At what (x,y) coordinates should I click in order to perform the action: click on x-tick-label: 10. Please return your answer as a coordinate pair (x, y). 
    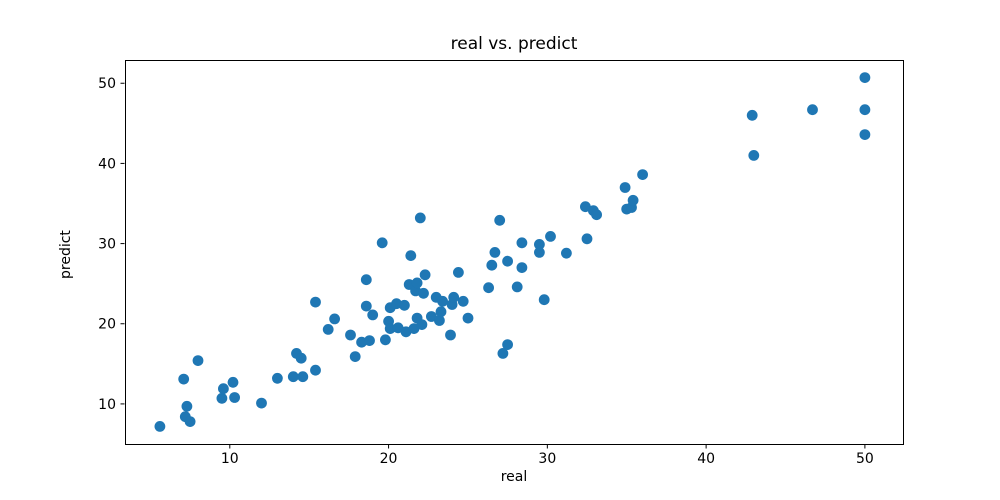
    Looking at the image, I should click on (230, 459).